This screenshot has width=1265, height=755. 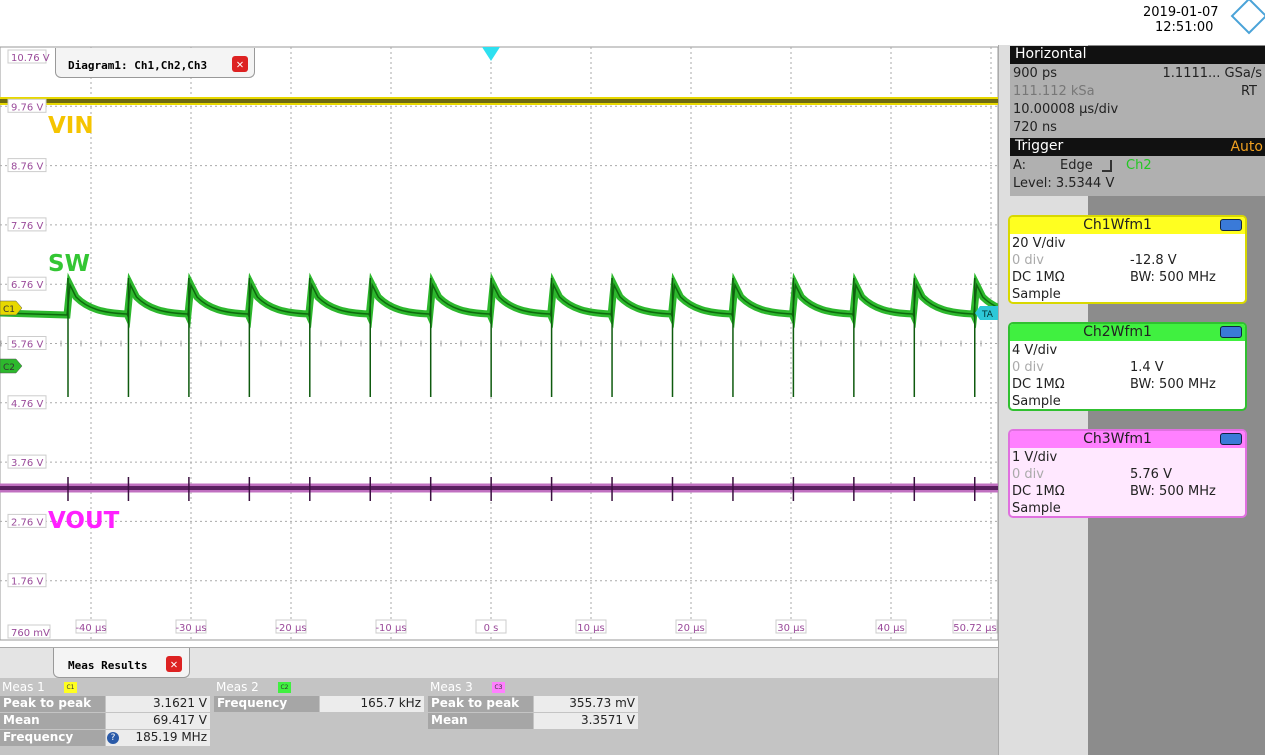 I want to click on meas-badge: C2, so click(x=284, y=687).